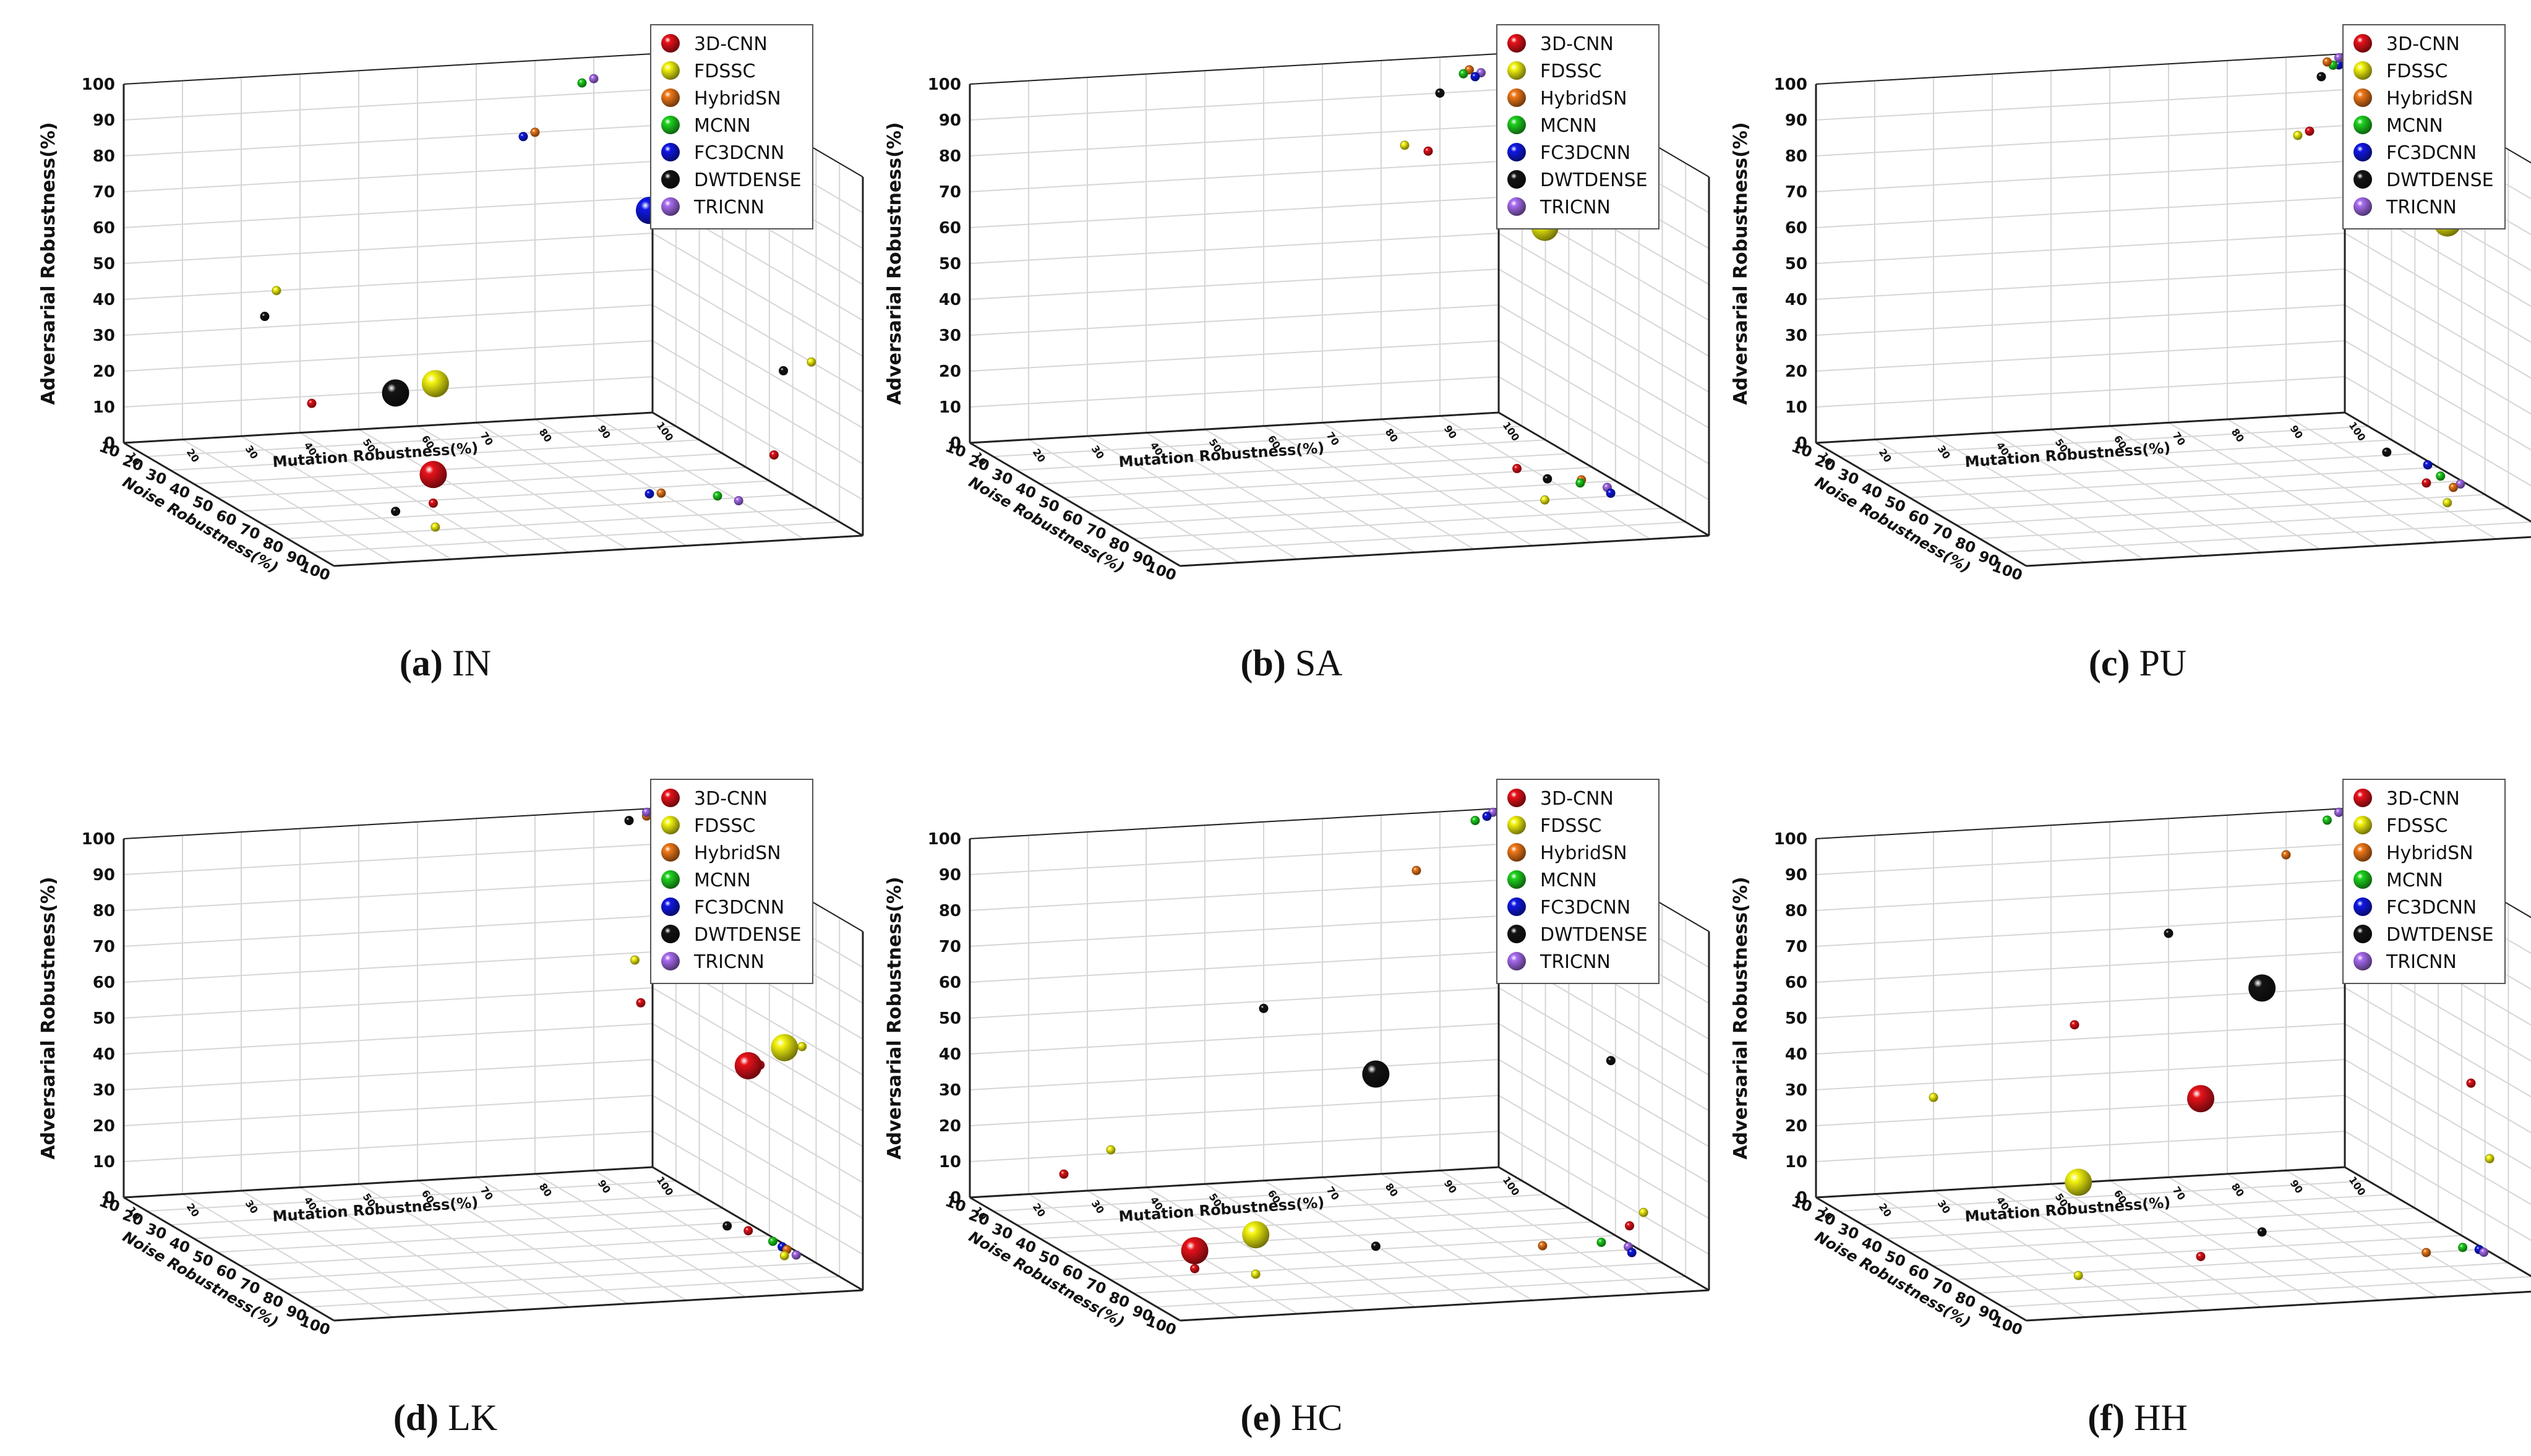 This screenshot has height=1456, width=2531. I want to click on y-axis-line, so click(1075, 1259).